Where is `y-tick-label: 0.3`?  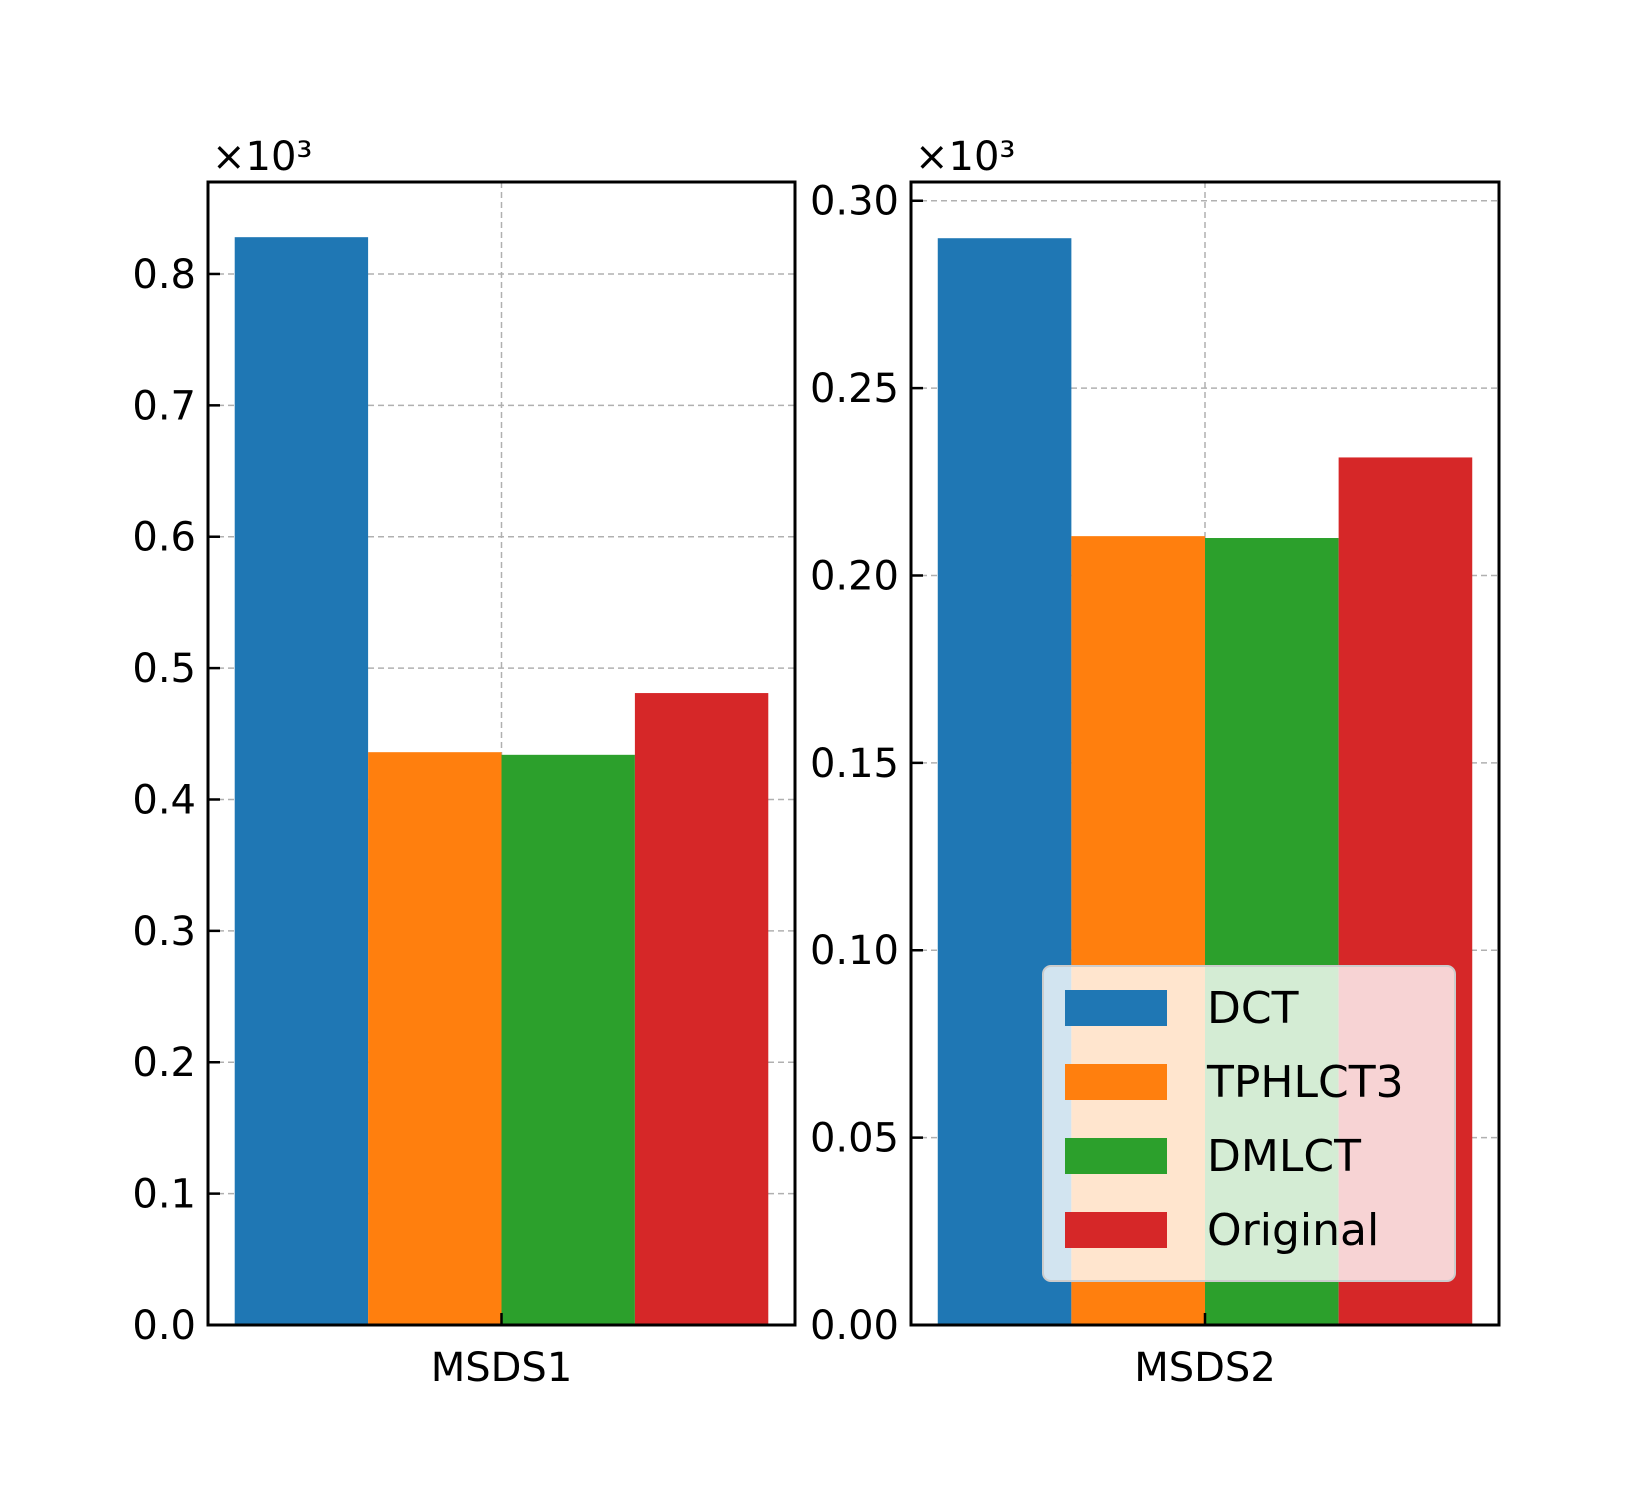
y-tick-label: 0.3 is located at coordinates (164, 932).